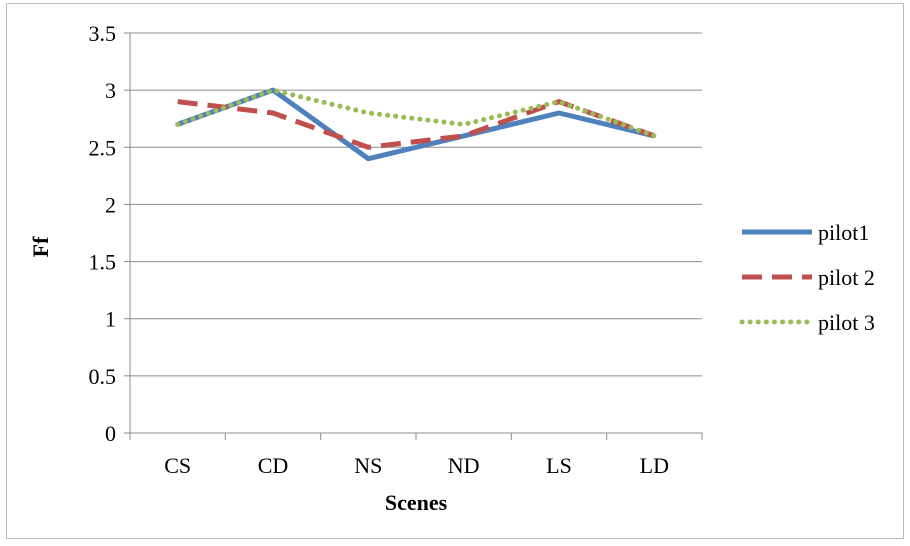 The image size is (910, 546). What do you see at coordinates (110, 319) in the screenshot?
I see `y-tick-label: 1` at bounding box center [110, 319].